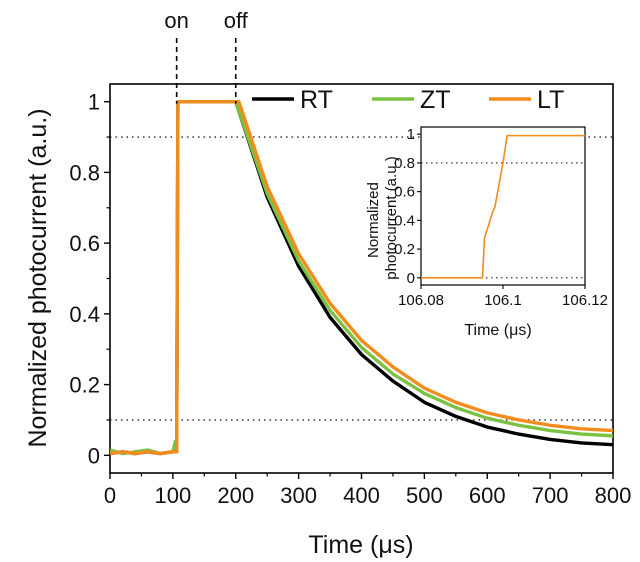 This screenshot has height=562, width=640. What do you see at coordinates (235, 495) in the screenshot?
I see `main-x-tick-label: 200` at bounding box center [235, 495].